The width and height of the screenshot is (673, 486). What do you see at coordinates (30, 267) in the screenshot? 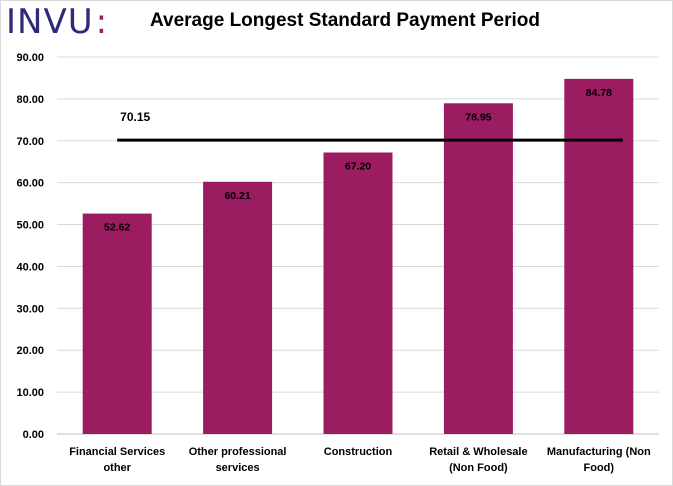
I see `y-tick-label: 40.00` at bounding box center [30, 267].